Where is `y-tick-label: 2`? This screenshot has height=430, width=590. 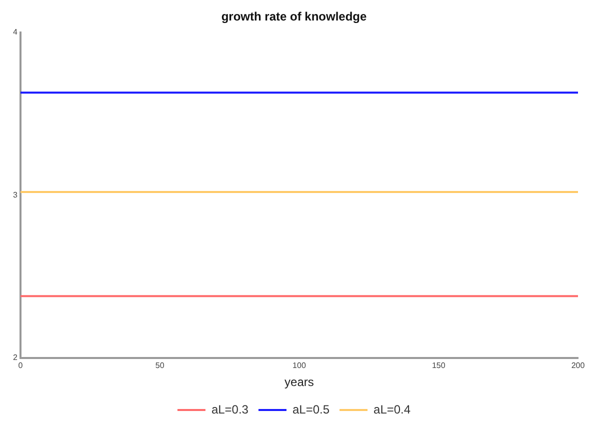 y-tick-label: 2 is located at coordinates (15, 357).